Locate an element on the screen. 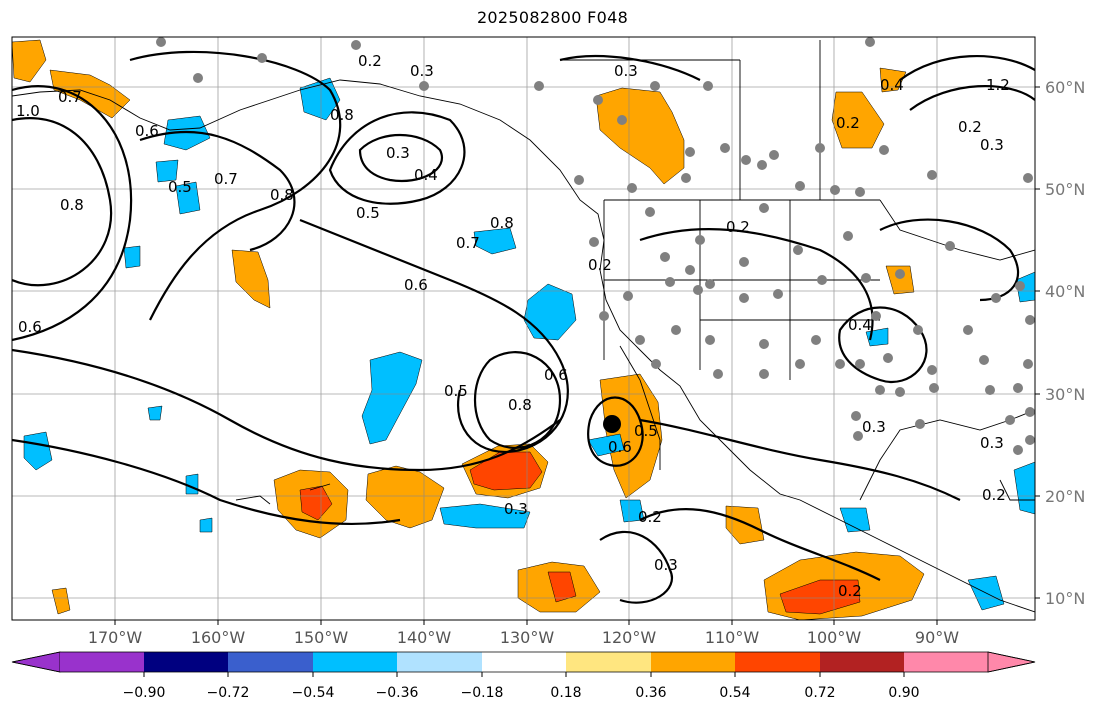  colorbar-tick-label: 0.90 is located at coordinates (903, 693).